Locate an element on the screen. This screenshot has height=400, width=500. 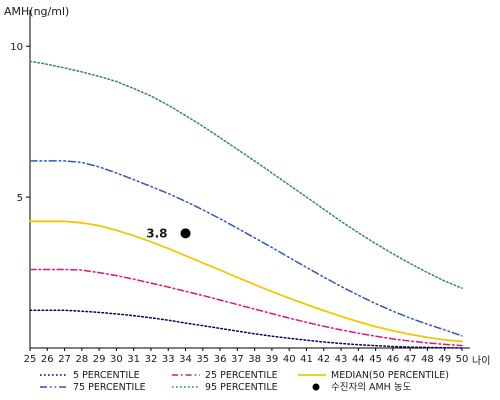
x-tick-label: 44 is located at coordinates (358, 359).